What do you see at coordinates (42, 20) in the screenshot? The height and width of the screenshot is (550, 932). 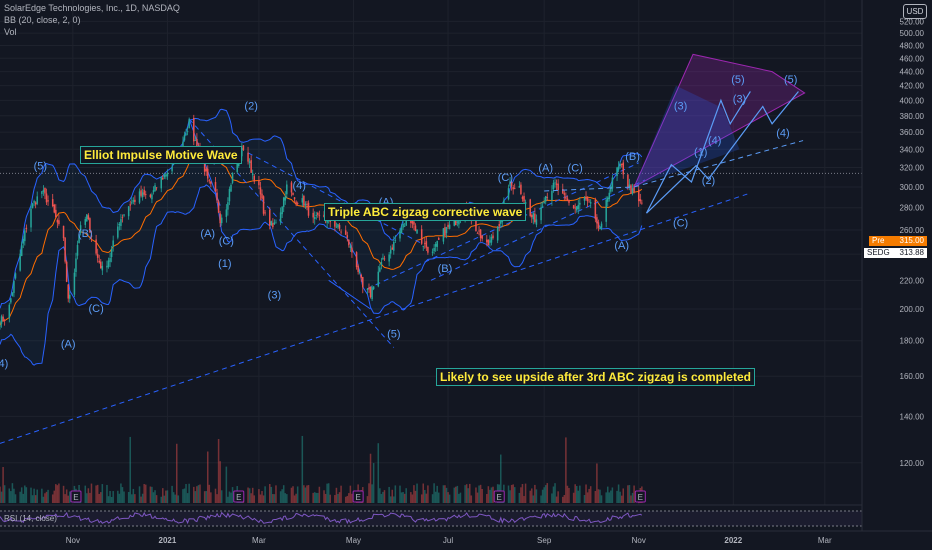 I see `bb-indicator-label: BB (20, close, 2, 0)` at bounding box center [42, 20].